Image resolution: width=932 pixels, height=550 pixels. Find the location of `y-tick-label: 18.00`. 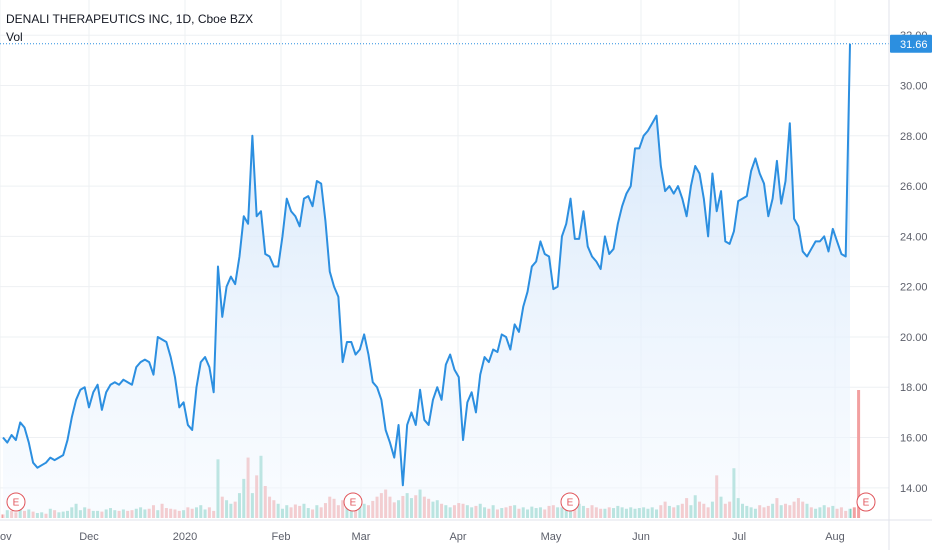

y-tick-label: 18.00 is located at coordinates (914, 388).